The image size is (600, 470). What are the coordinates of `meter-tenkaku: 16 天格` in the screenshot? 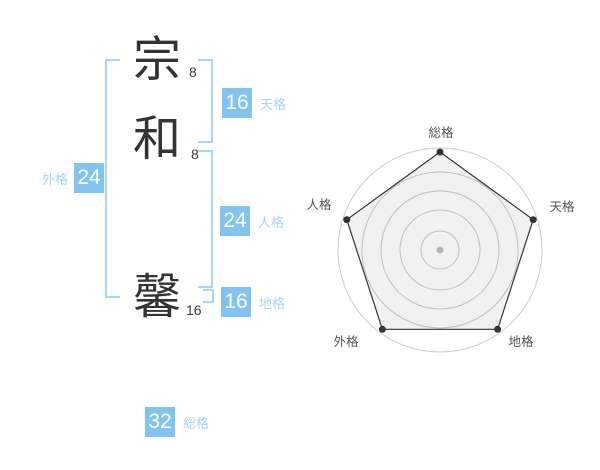 It's located at (254, 103).